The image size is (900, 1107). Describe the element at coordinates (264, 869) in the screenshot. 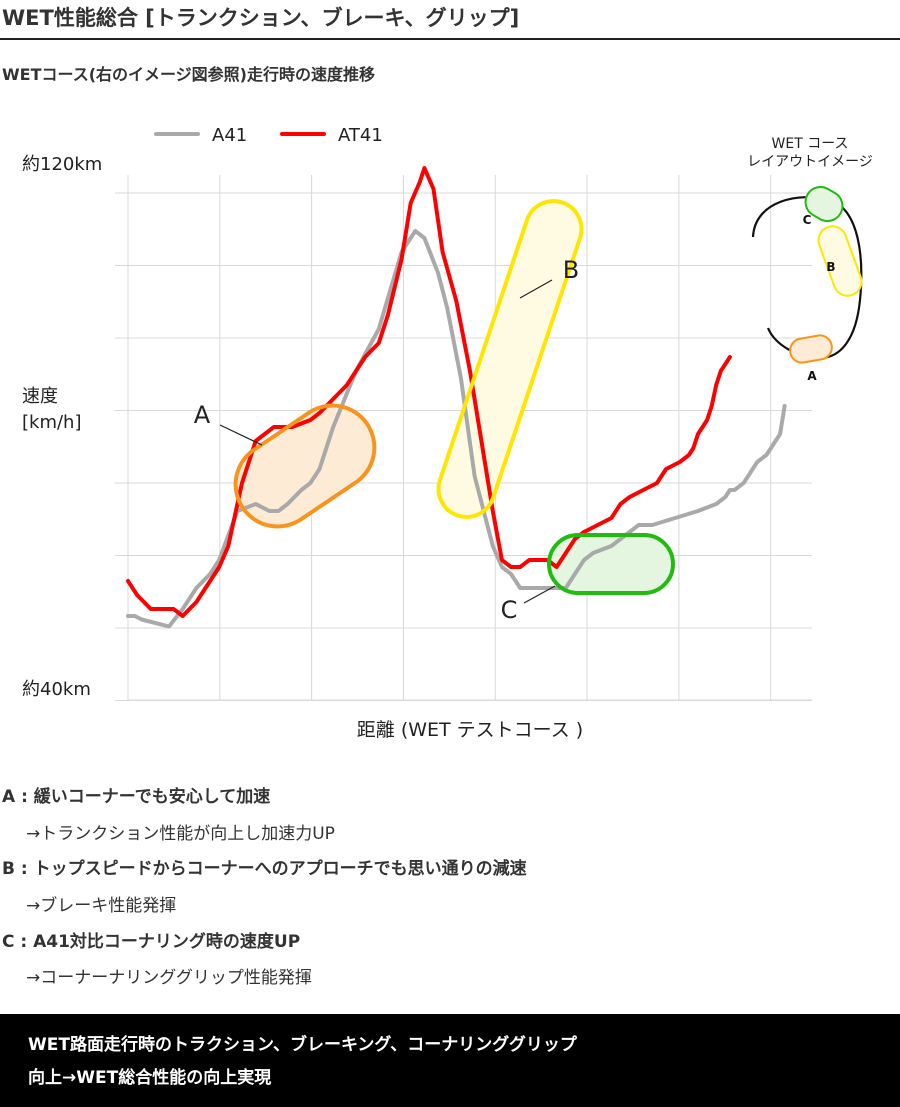

I see `note-b-head: B : トップスピードからコーナーへのアプローチでも思い通りの減速` at that location.